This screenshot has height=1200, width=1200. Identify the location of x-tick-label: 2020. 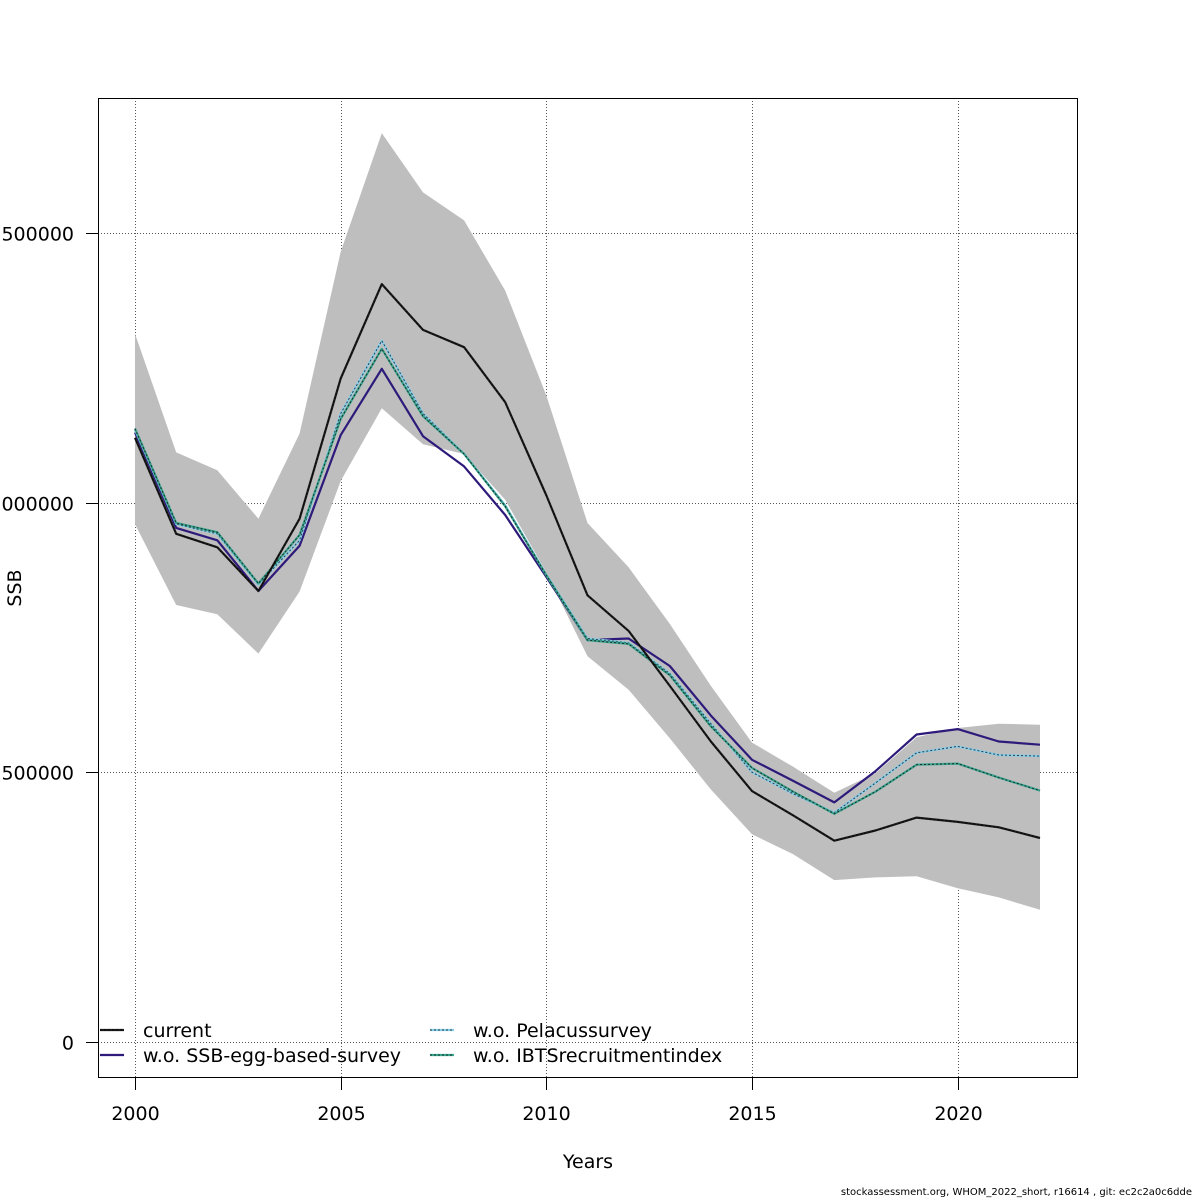
(958, 1114).